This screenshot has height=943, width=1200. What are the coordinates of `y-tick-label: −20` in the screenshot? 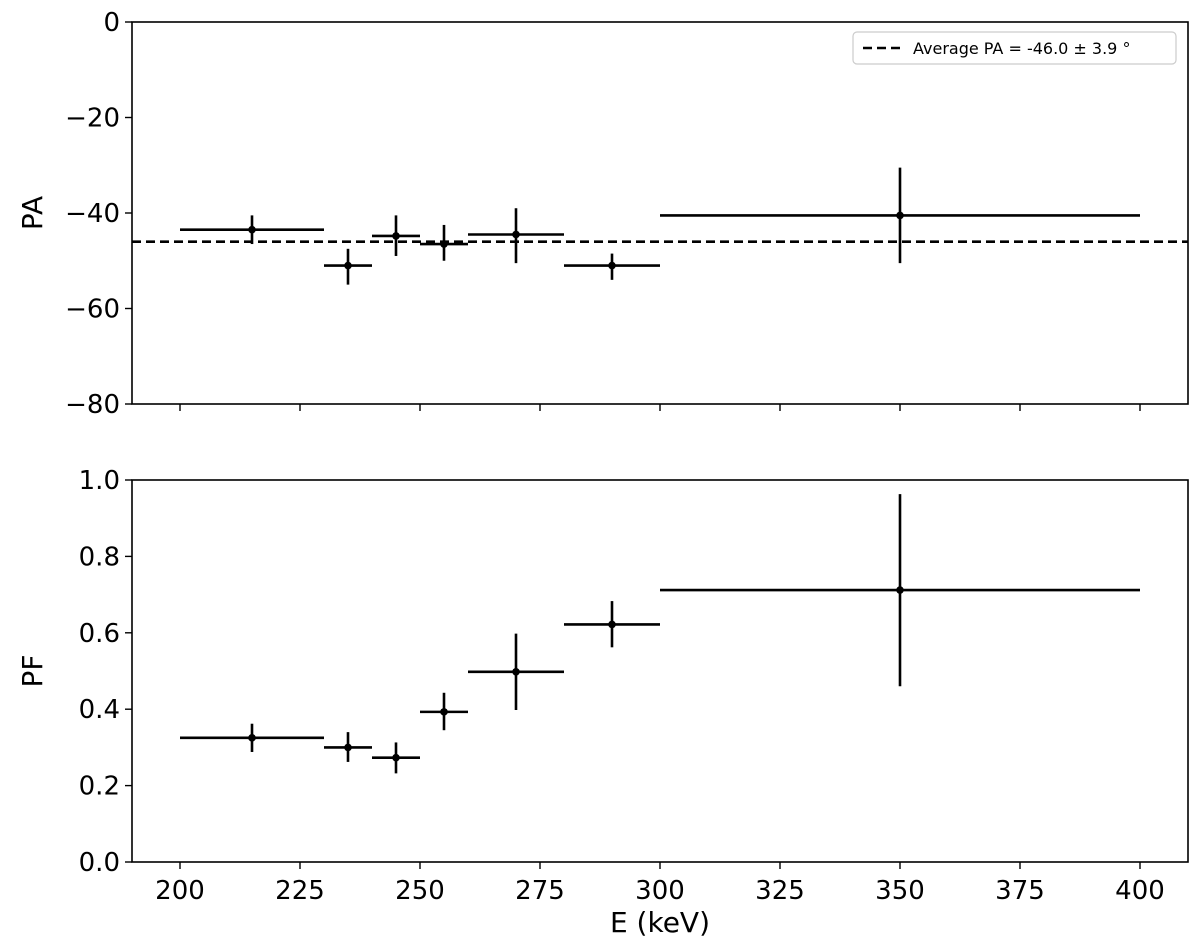 It's located at (92, 119).